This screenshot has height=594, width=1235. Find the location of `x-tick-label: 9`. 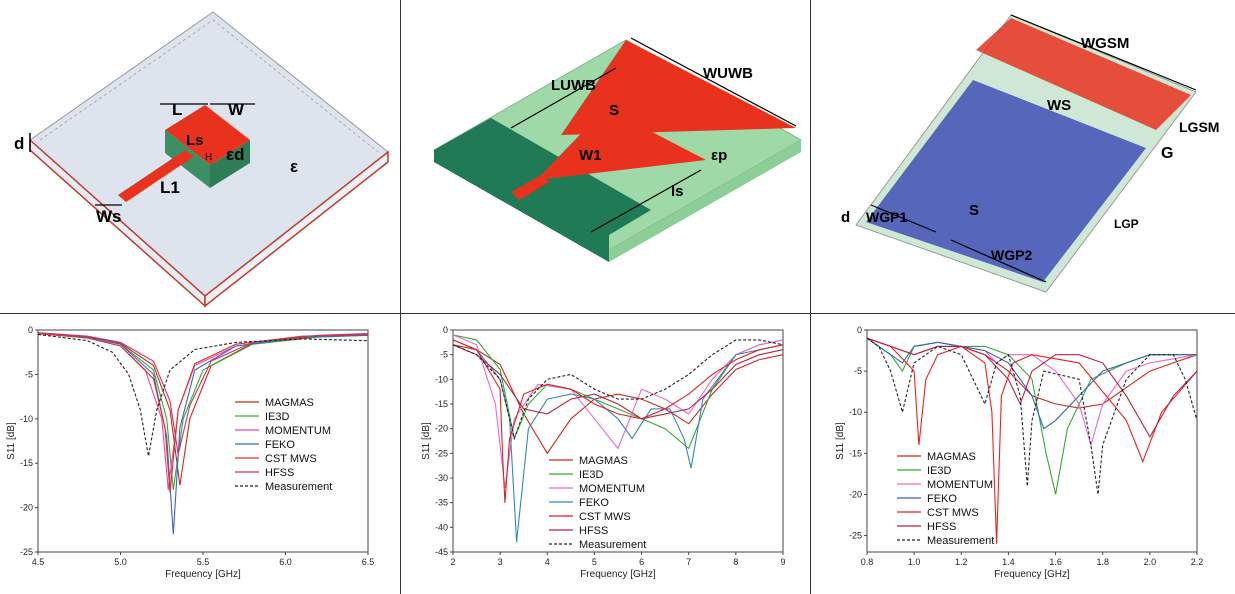

x-tick-label: 9 is located at coordinates (782, 562).